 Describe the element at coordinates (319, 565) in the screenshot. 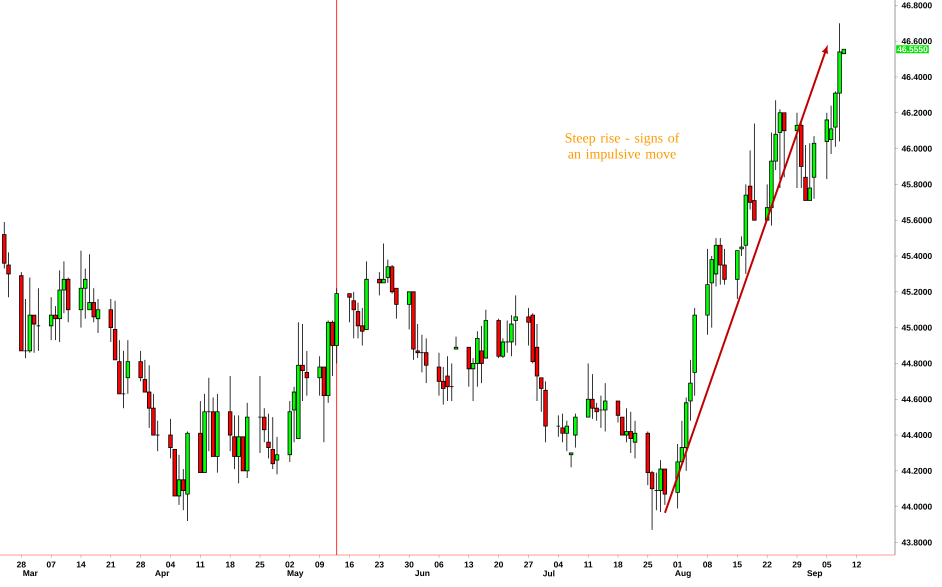

I see `x-tick-label: 09` at that location.